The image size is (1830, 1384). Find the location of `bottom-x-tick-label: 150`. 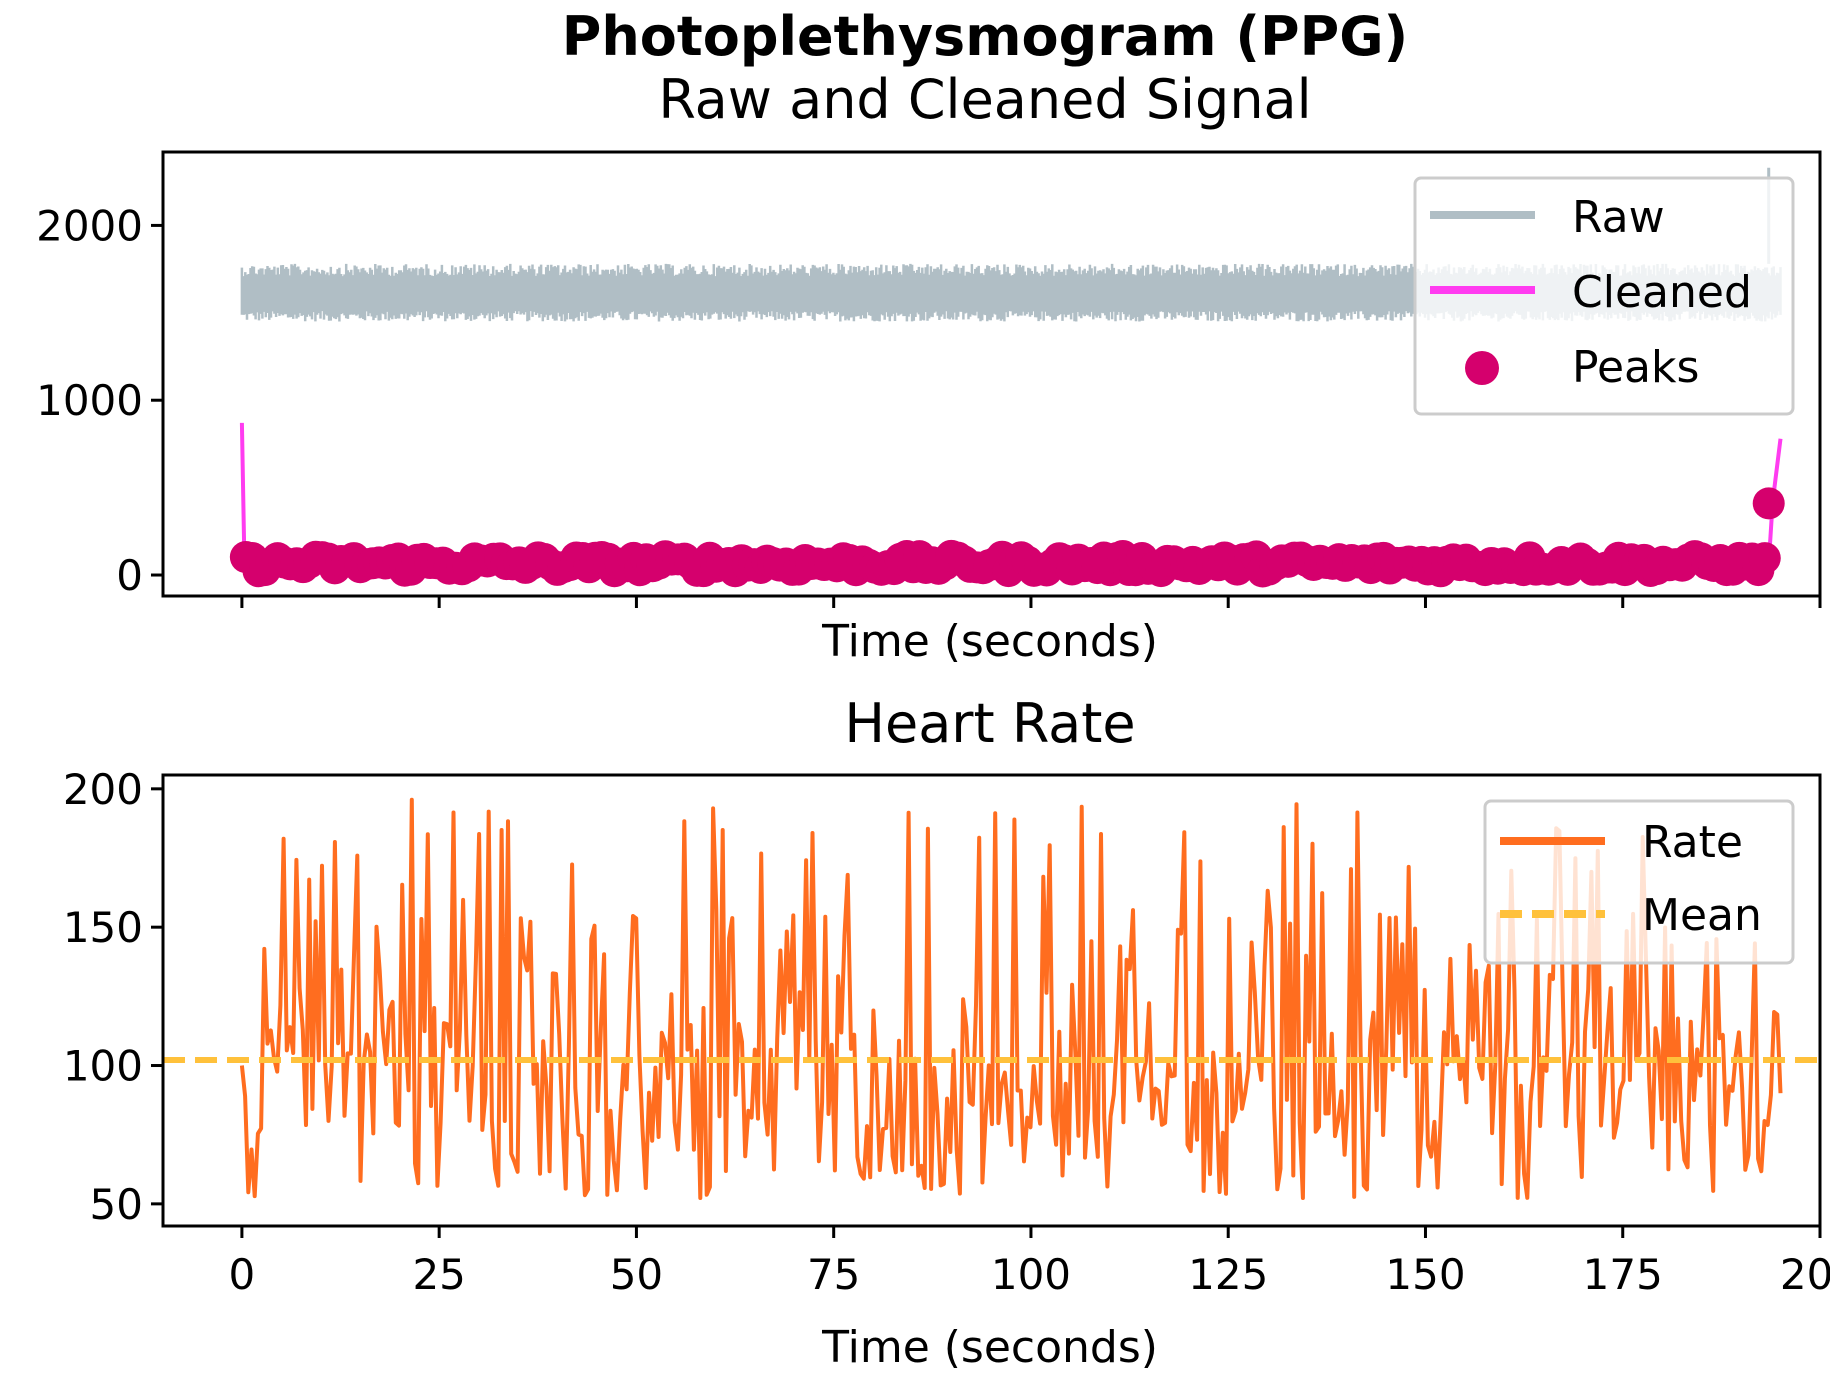

bottom-x-tick-label: 150 is located at coordinates (1425, 1274).